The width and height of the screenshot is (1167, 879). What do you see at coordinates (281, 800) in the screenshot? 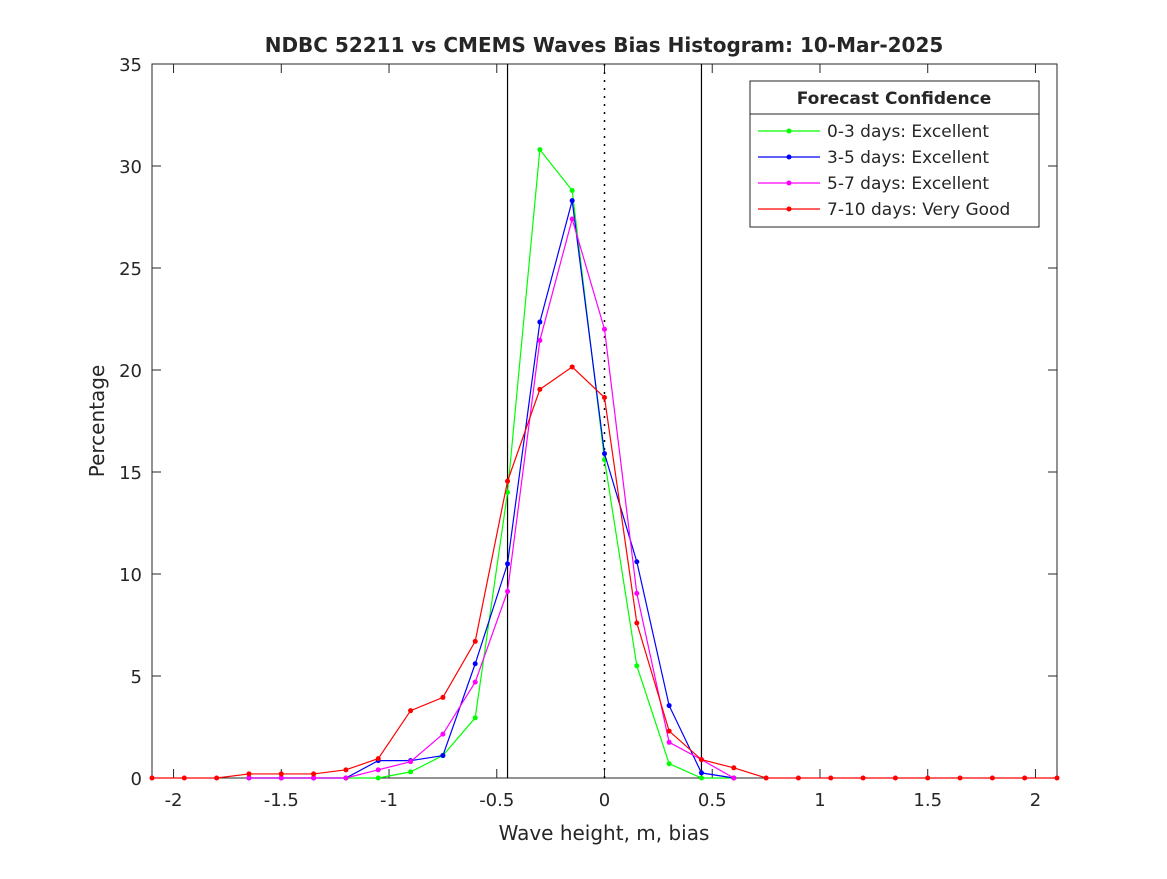
I see `x-tick-label: -1.5` at bounding box center [281, 800].